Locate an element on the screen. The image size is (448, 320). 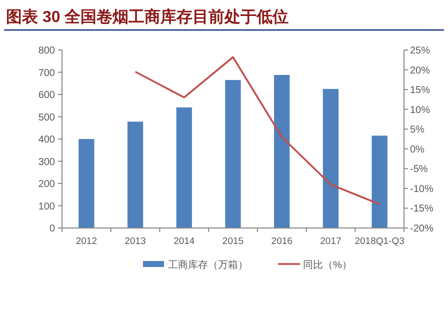
y2-tick-label: -20% is located at coordinates (422, 229).